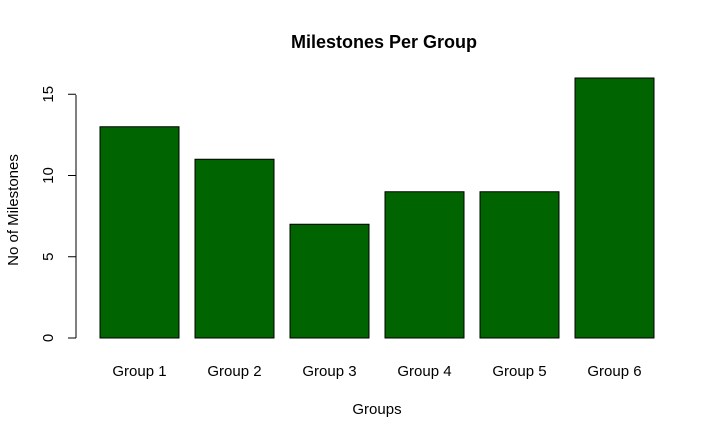 This screenshot has width=716, height=439. Describe the element at coordinates (48, 175) in the screenshot. I see `y-tick-label: 10` at that location.